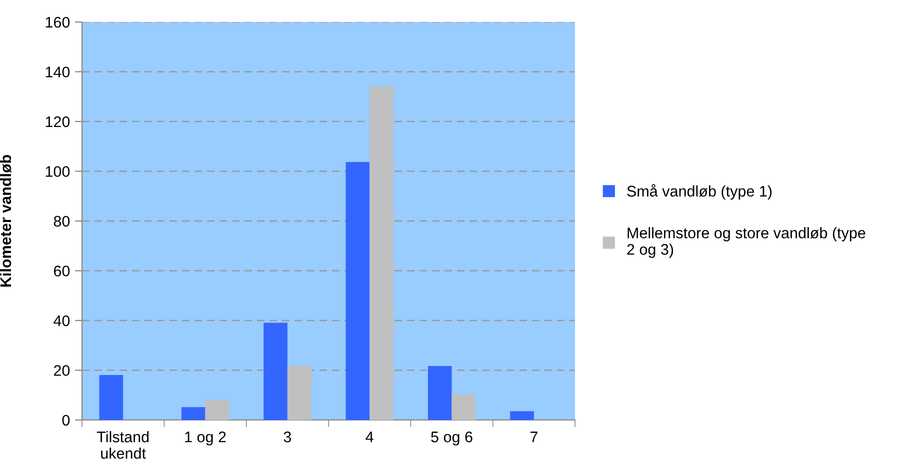  I want to click on y-tick-label: 40, so click(62, 320).